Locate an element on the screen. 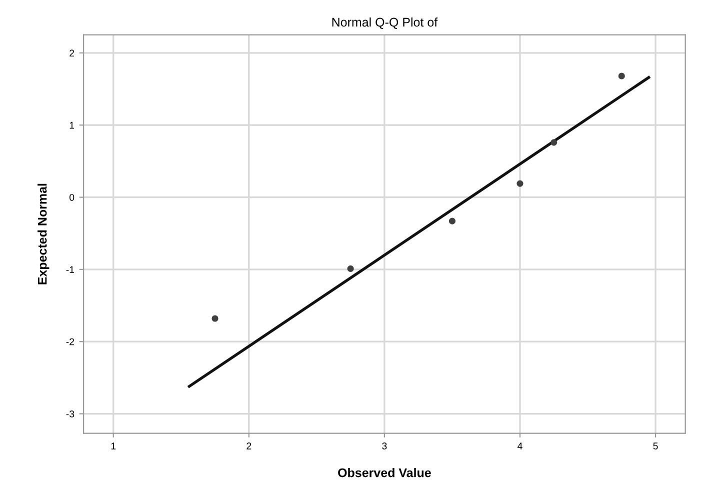 This screenshot has height=498, width=708. y-axis-title: Expected Normal is located at coordinates (44, 234).